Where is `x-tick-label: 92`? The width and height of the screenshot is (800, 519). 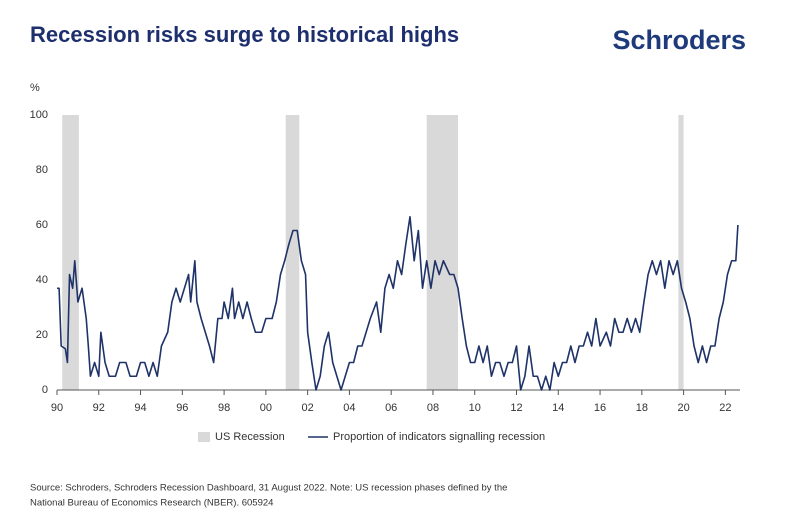
x-tick-label: 92 is located at coordinates (99, 408).